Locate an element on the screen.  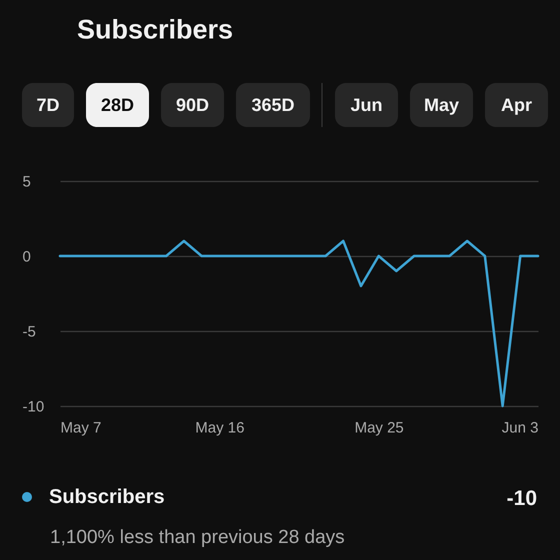
y-tick-label: -5 is located at coordinates (29, 332).